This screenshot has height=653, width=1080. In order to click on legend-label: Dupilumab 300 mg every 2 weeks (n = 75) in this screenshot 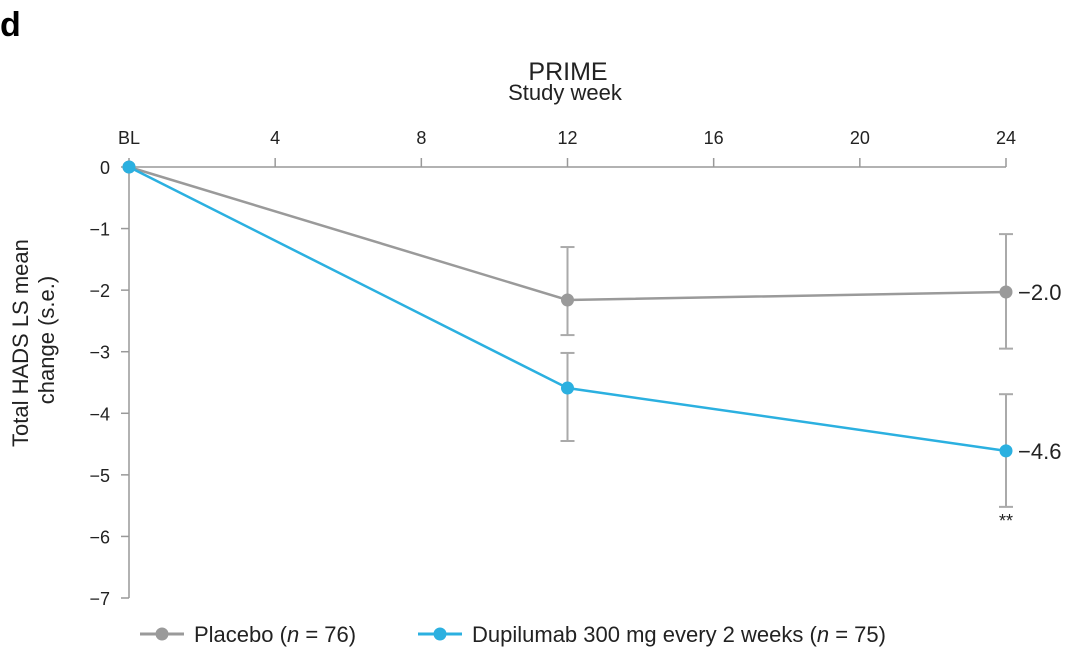, I will do `click(679, 634)`.